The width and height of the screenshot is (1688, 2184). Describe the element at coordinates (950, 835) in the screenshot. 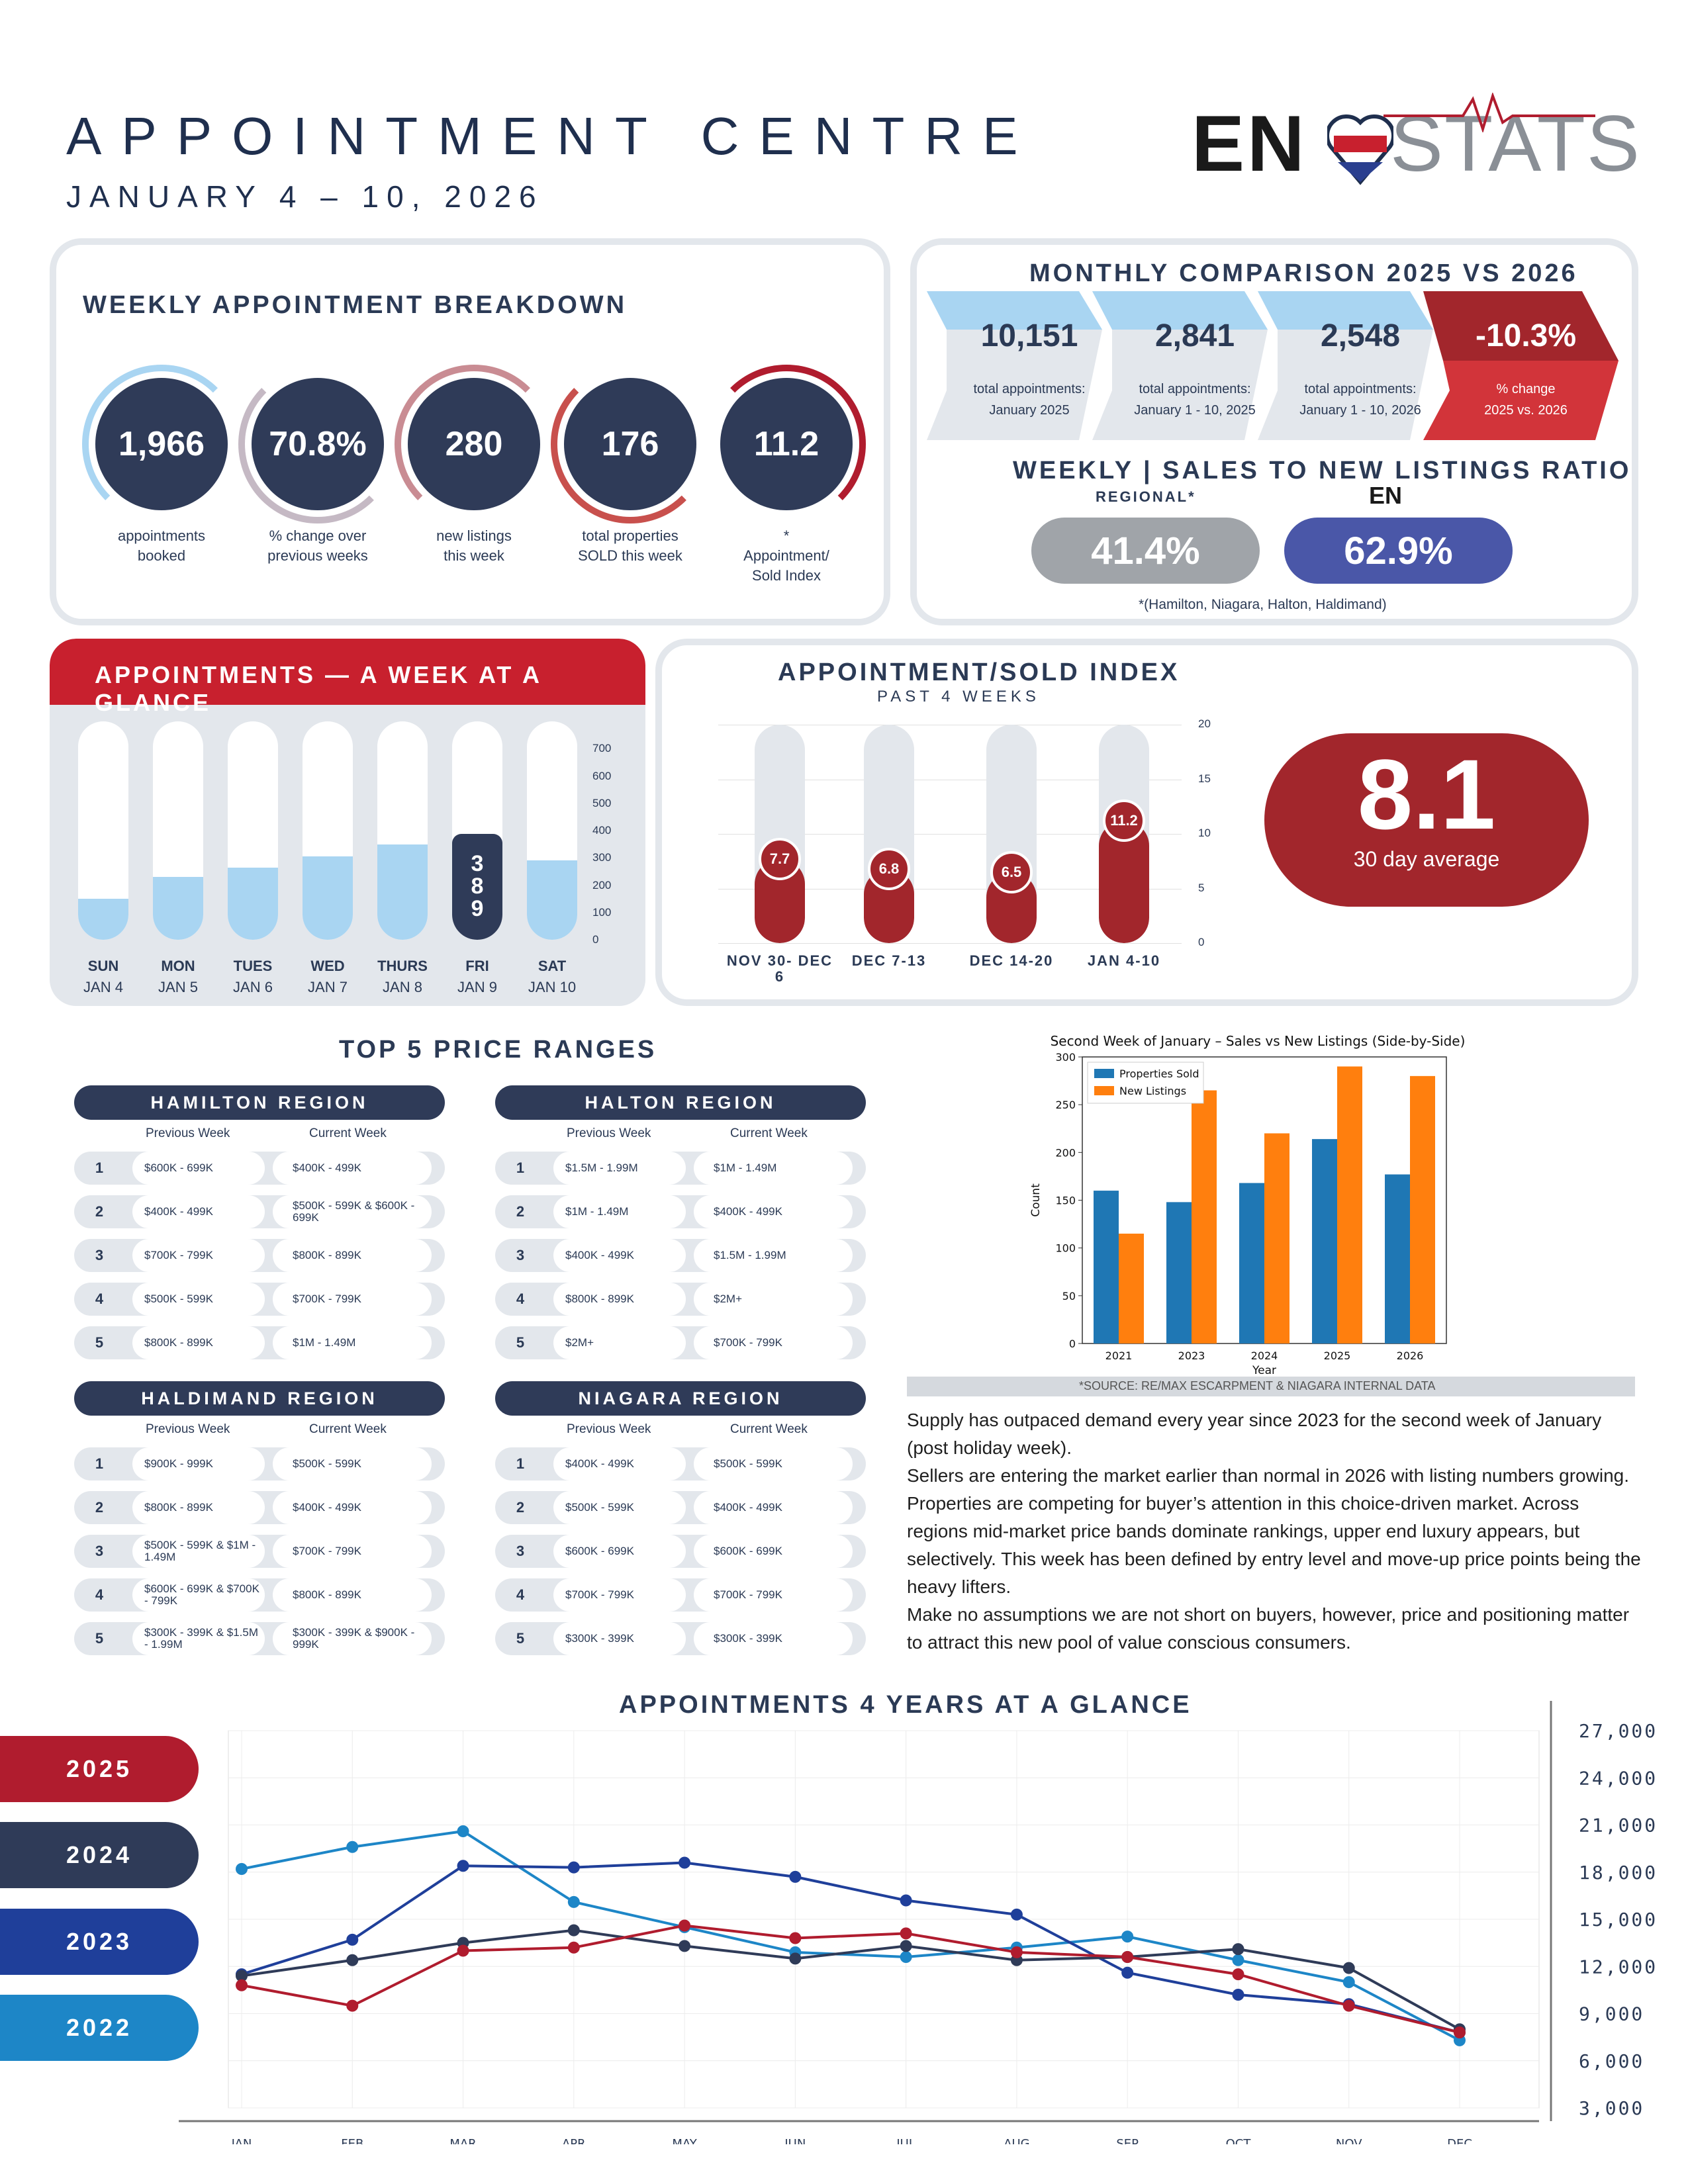

I see `index-gridline` at that location.